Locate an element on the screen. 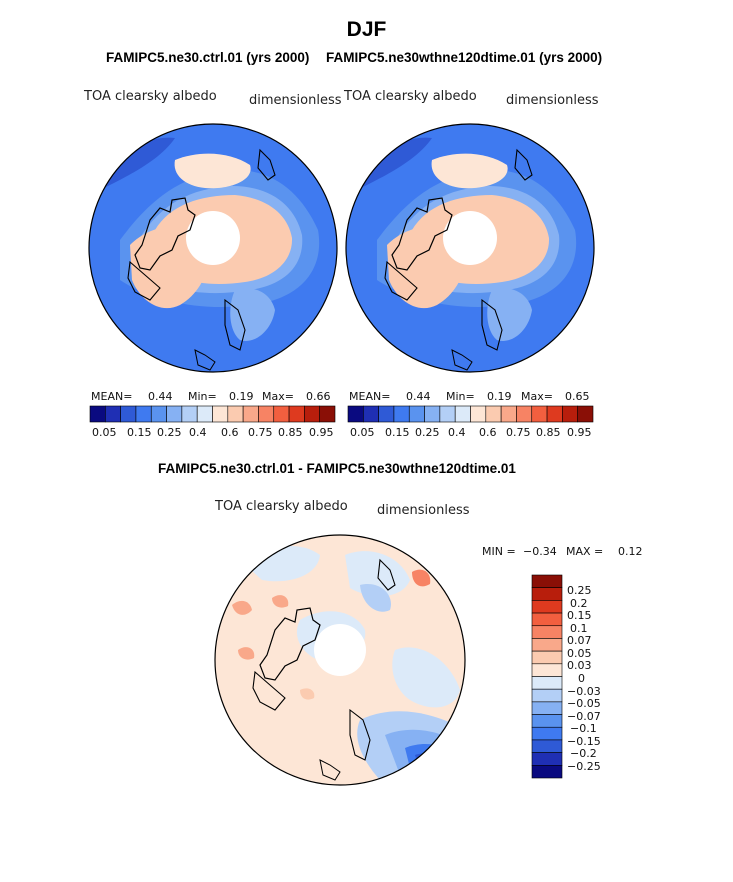  diff-max-label: MAX = is located at coordinates (585, 551).